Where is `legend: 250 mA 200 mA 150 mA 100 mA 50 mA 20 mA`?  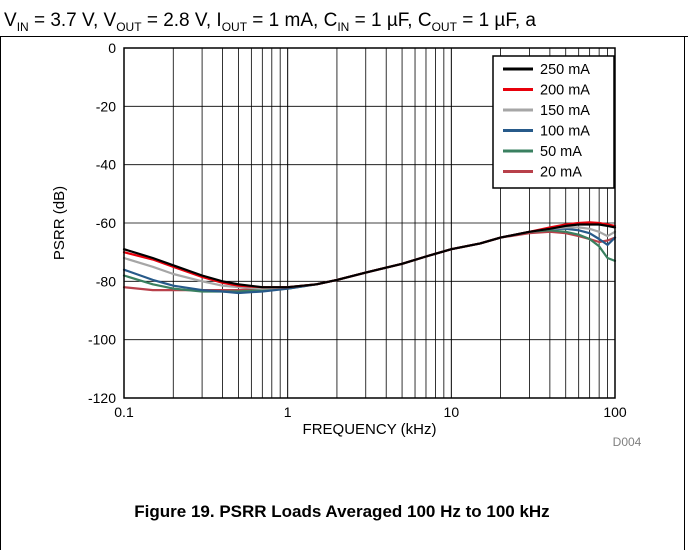 legend: 250 mA 200 mA 150 mA 100 mA 50 mA 20 mA is located at coordinates (553, 122).